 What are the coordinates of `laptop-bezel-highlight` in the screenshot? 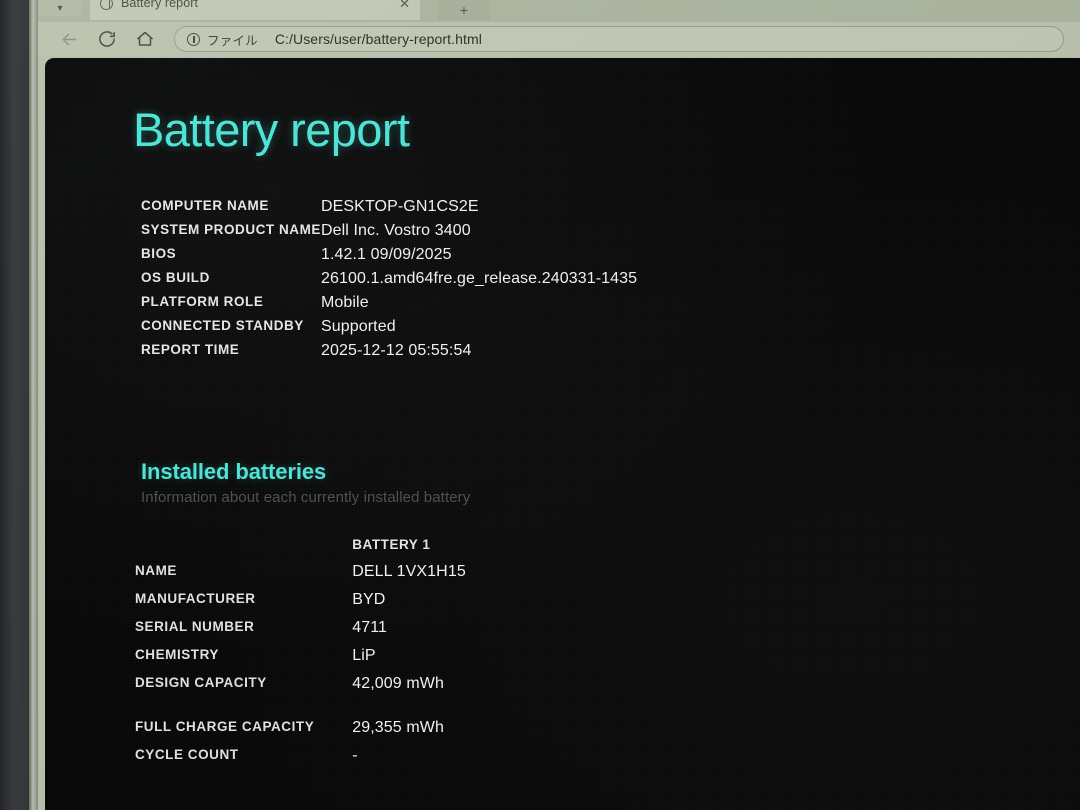 It's located at (33, 405).